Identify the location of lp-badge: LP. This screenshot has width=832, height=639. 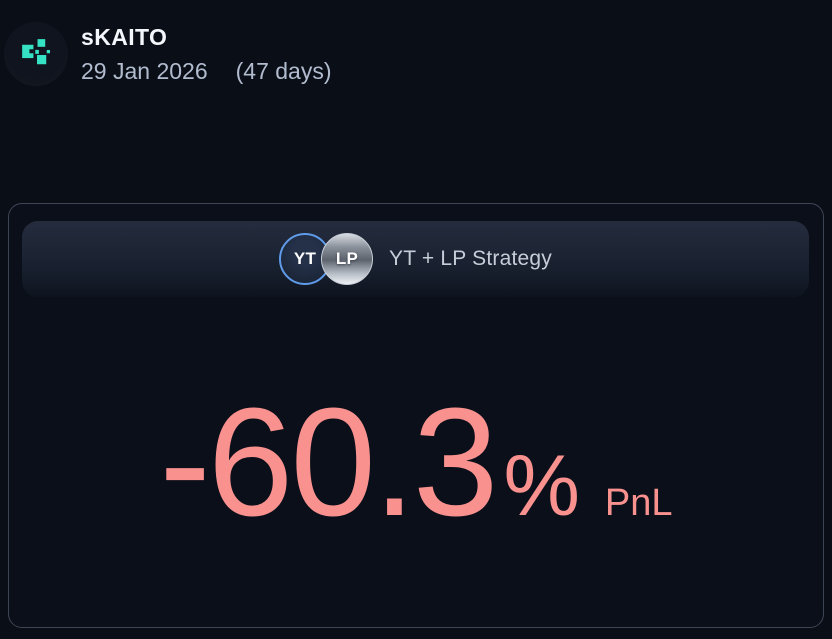
(347, 259).